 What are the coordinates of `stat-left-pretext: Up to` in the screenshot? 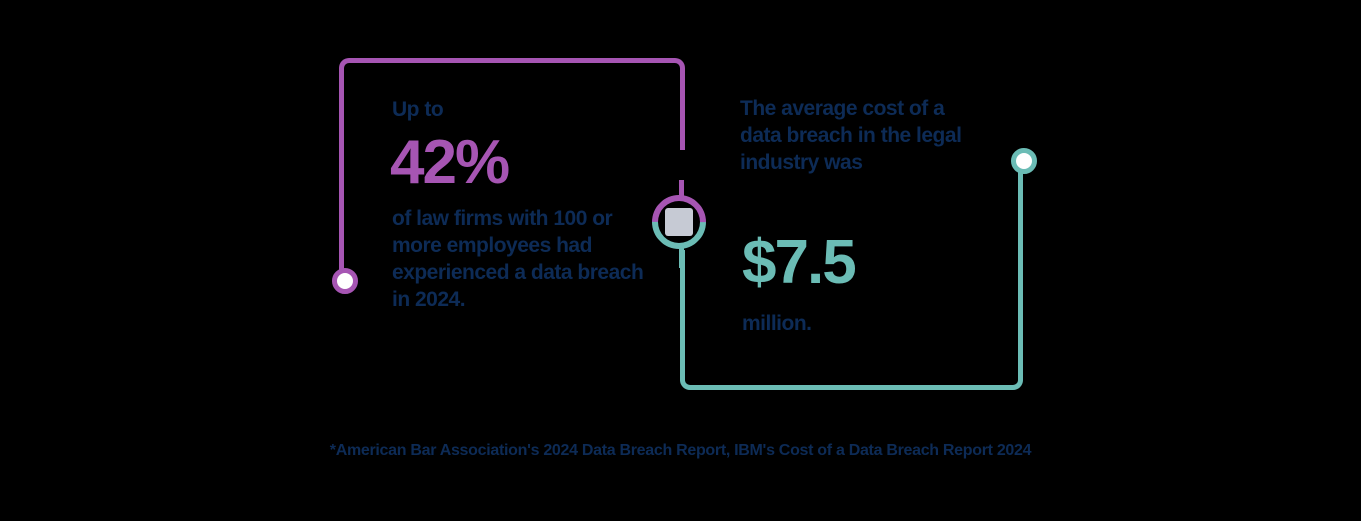 It's located at (418, 109).